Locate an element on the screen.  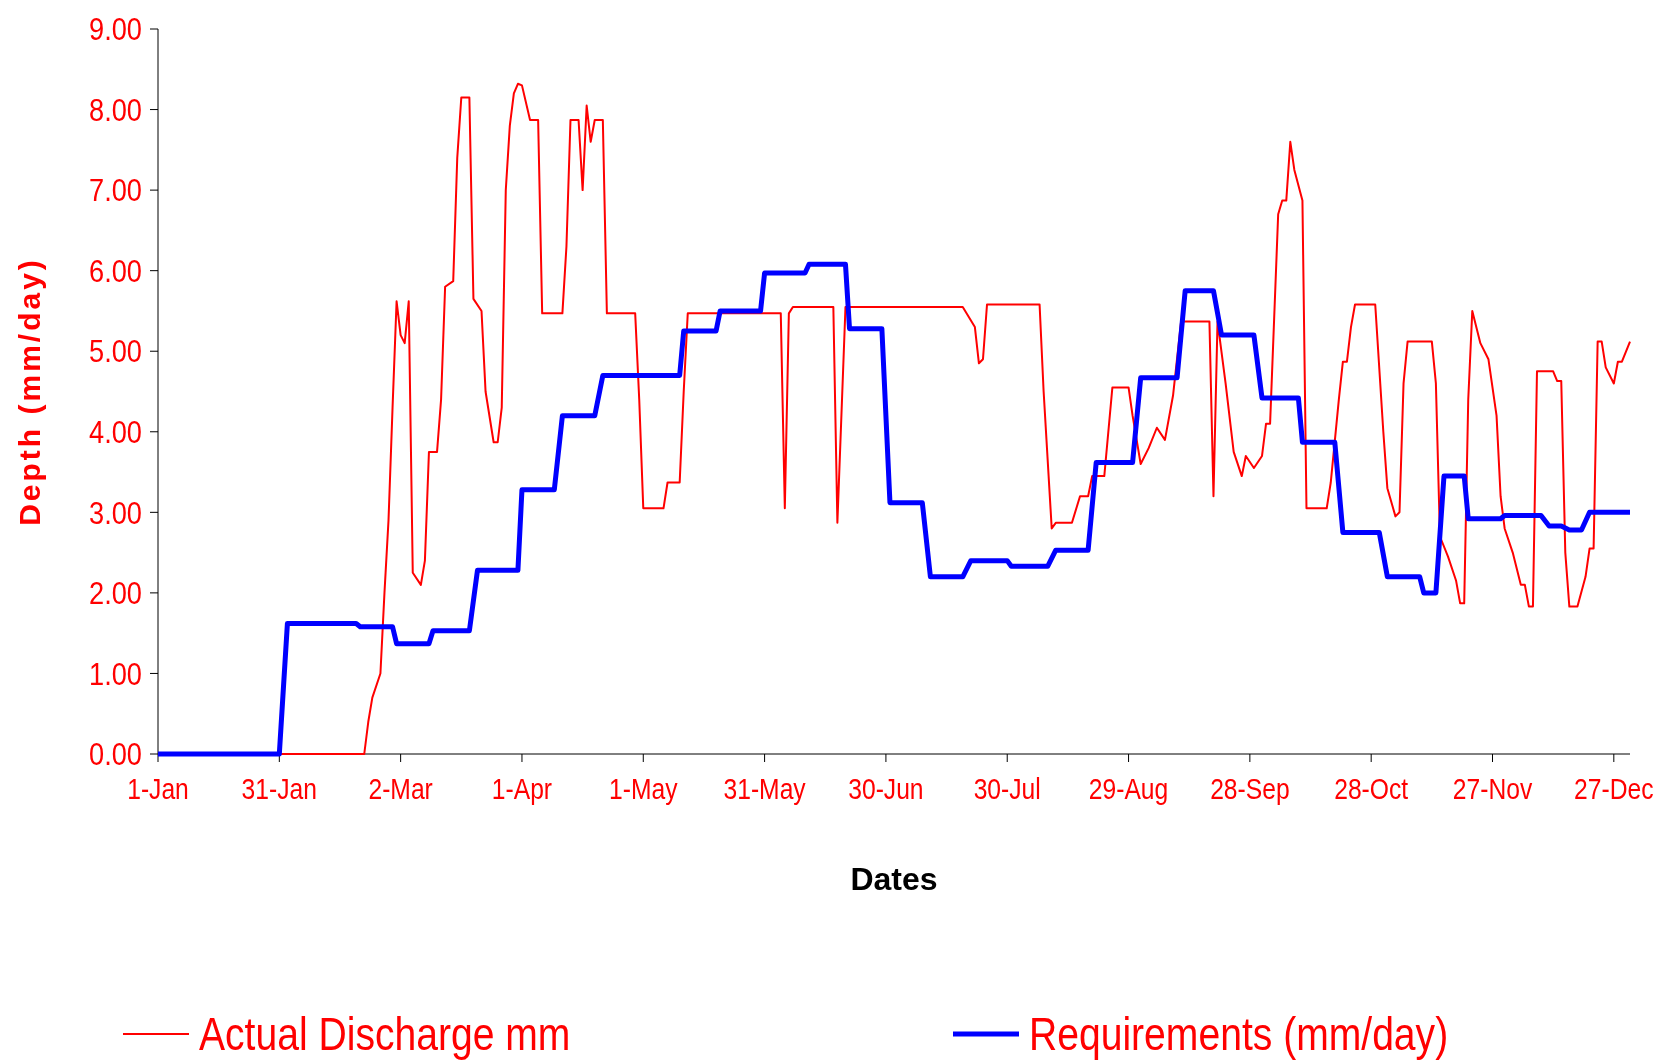
x-tick-label: 30-Jul is located at coordinates (1007, 789).